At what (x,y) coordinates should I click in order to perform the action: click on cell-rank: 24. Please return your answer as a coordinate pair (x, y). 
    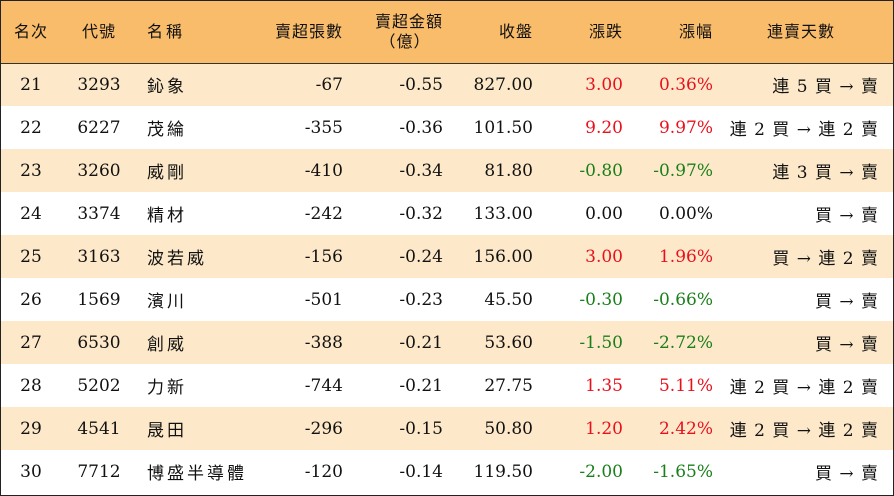
    Looking at the image, I should click on (31, 213).